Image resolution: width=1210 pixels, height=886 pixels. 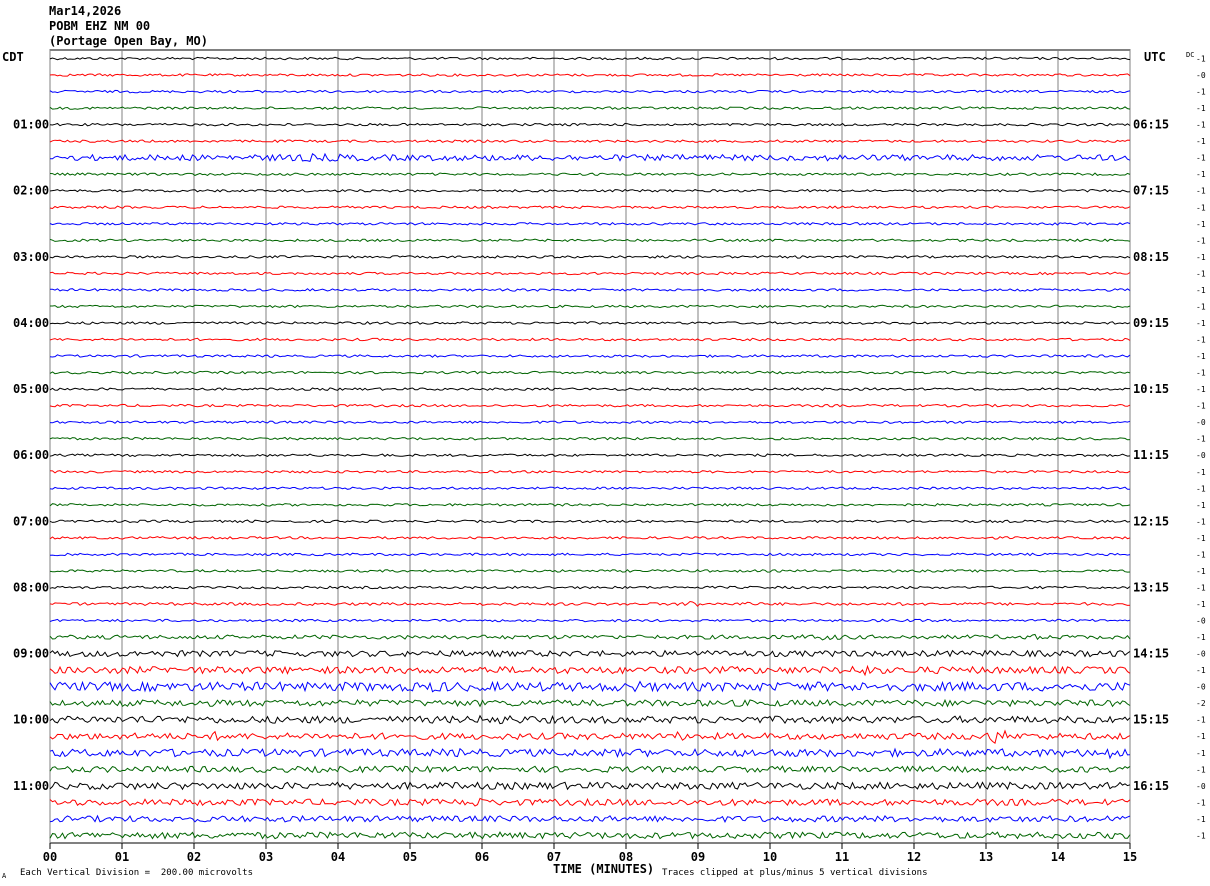 What do you see at coordinates (31, 587) in the screenshot?
I see `cdt-hour-label: 08:00` at bounding box center [31, 587].